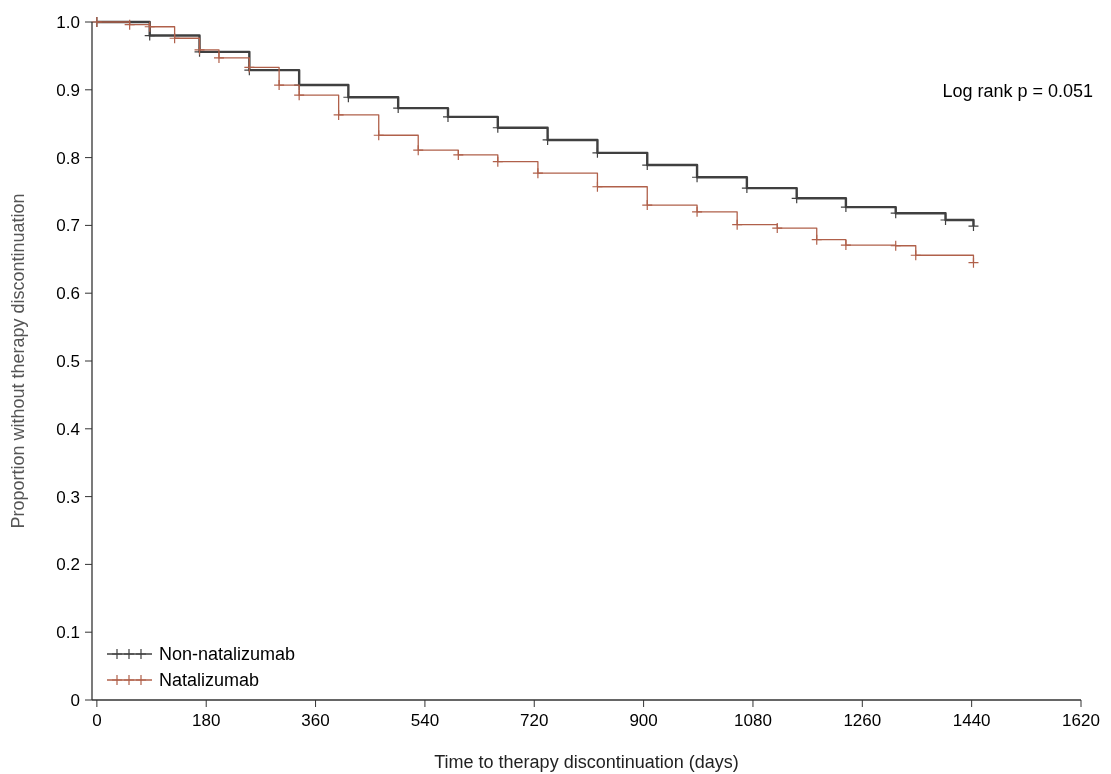 Image resolution: width=1111 pixels, height=774 pixels. I want to click on x-tick-label: 0, so click(97, 720).